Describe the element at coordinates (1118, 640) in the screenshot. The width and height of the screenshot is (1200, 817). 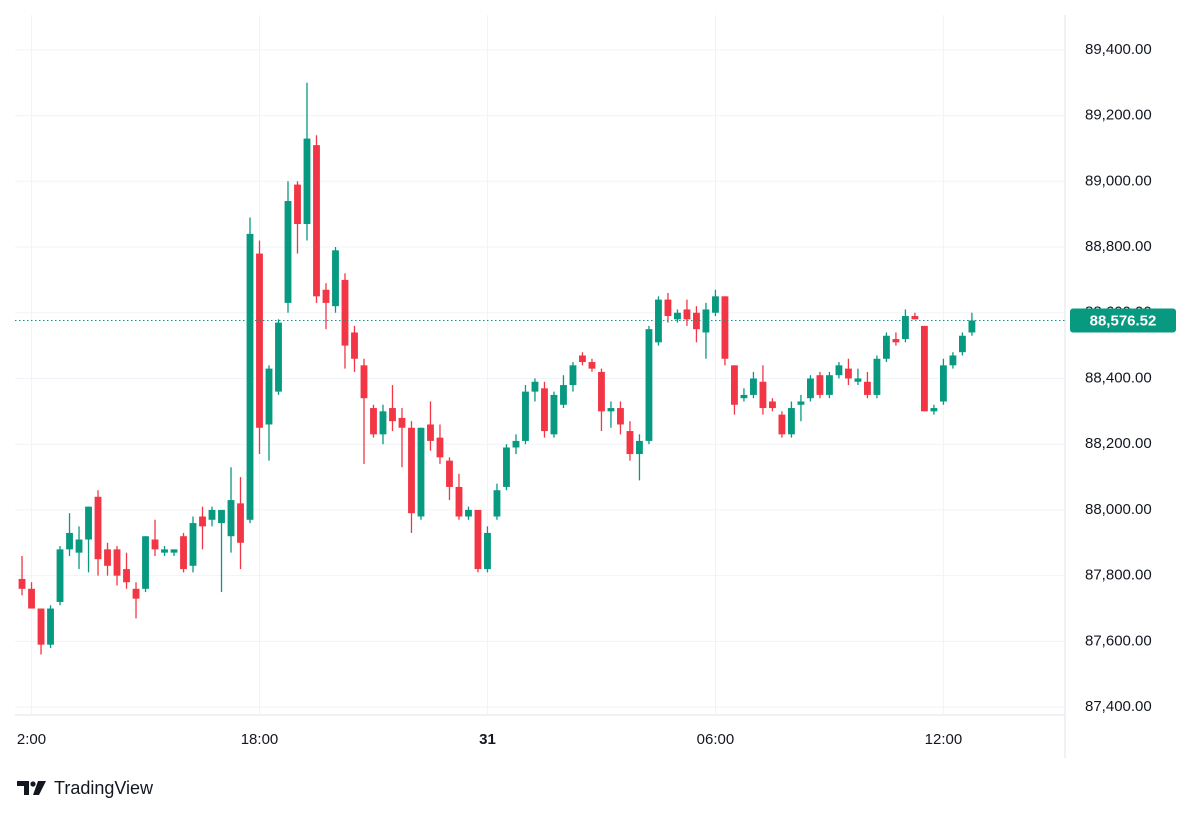
I see `y-tick-label: 87,600.00` at that location.